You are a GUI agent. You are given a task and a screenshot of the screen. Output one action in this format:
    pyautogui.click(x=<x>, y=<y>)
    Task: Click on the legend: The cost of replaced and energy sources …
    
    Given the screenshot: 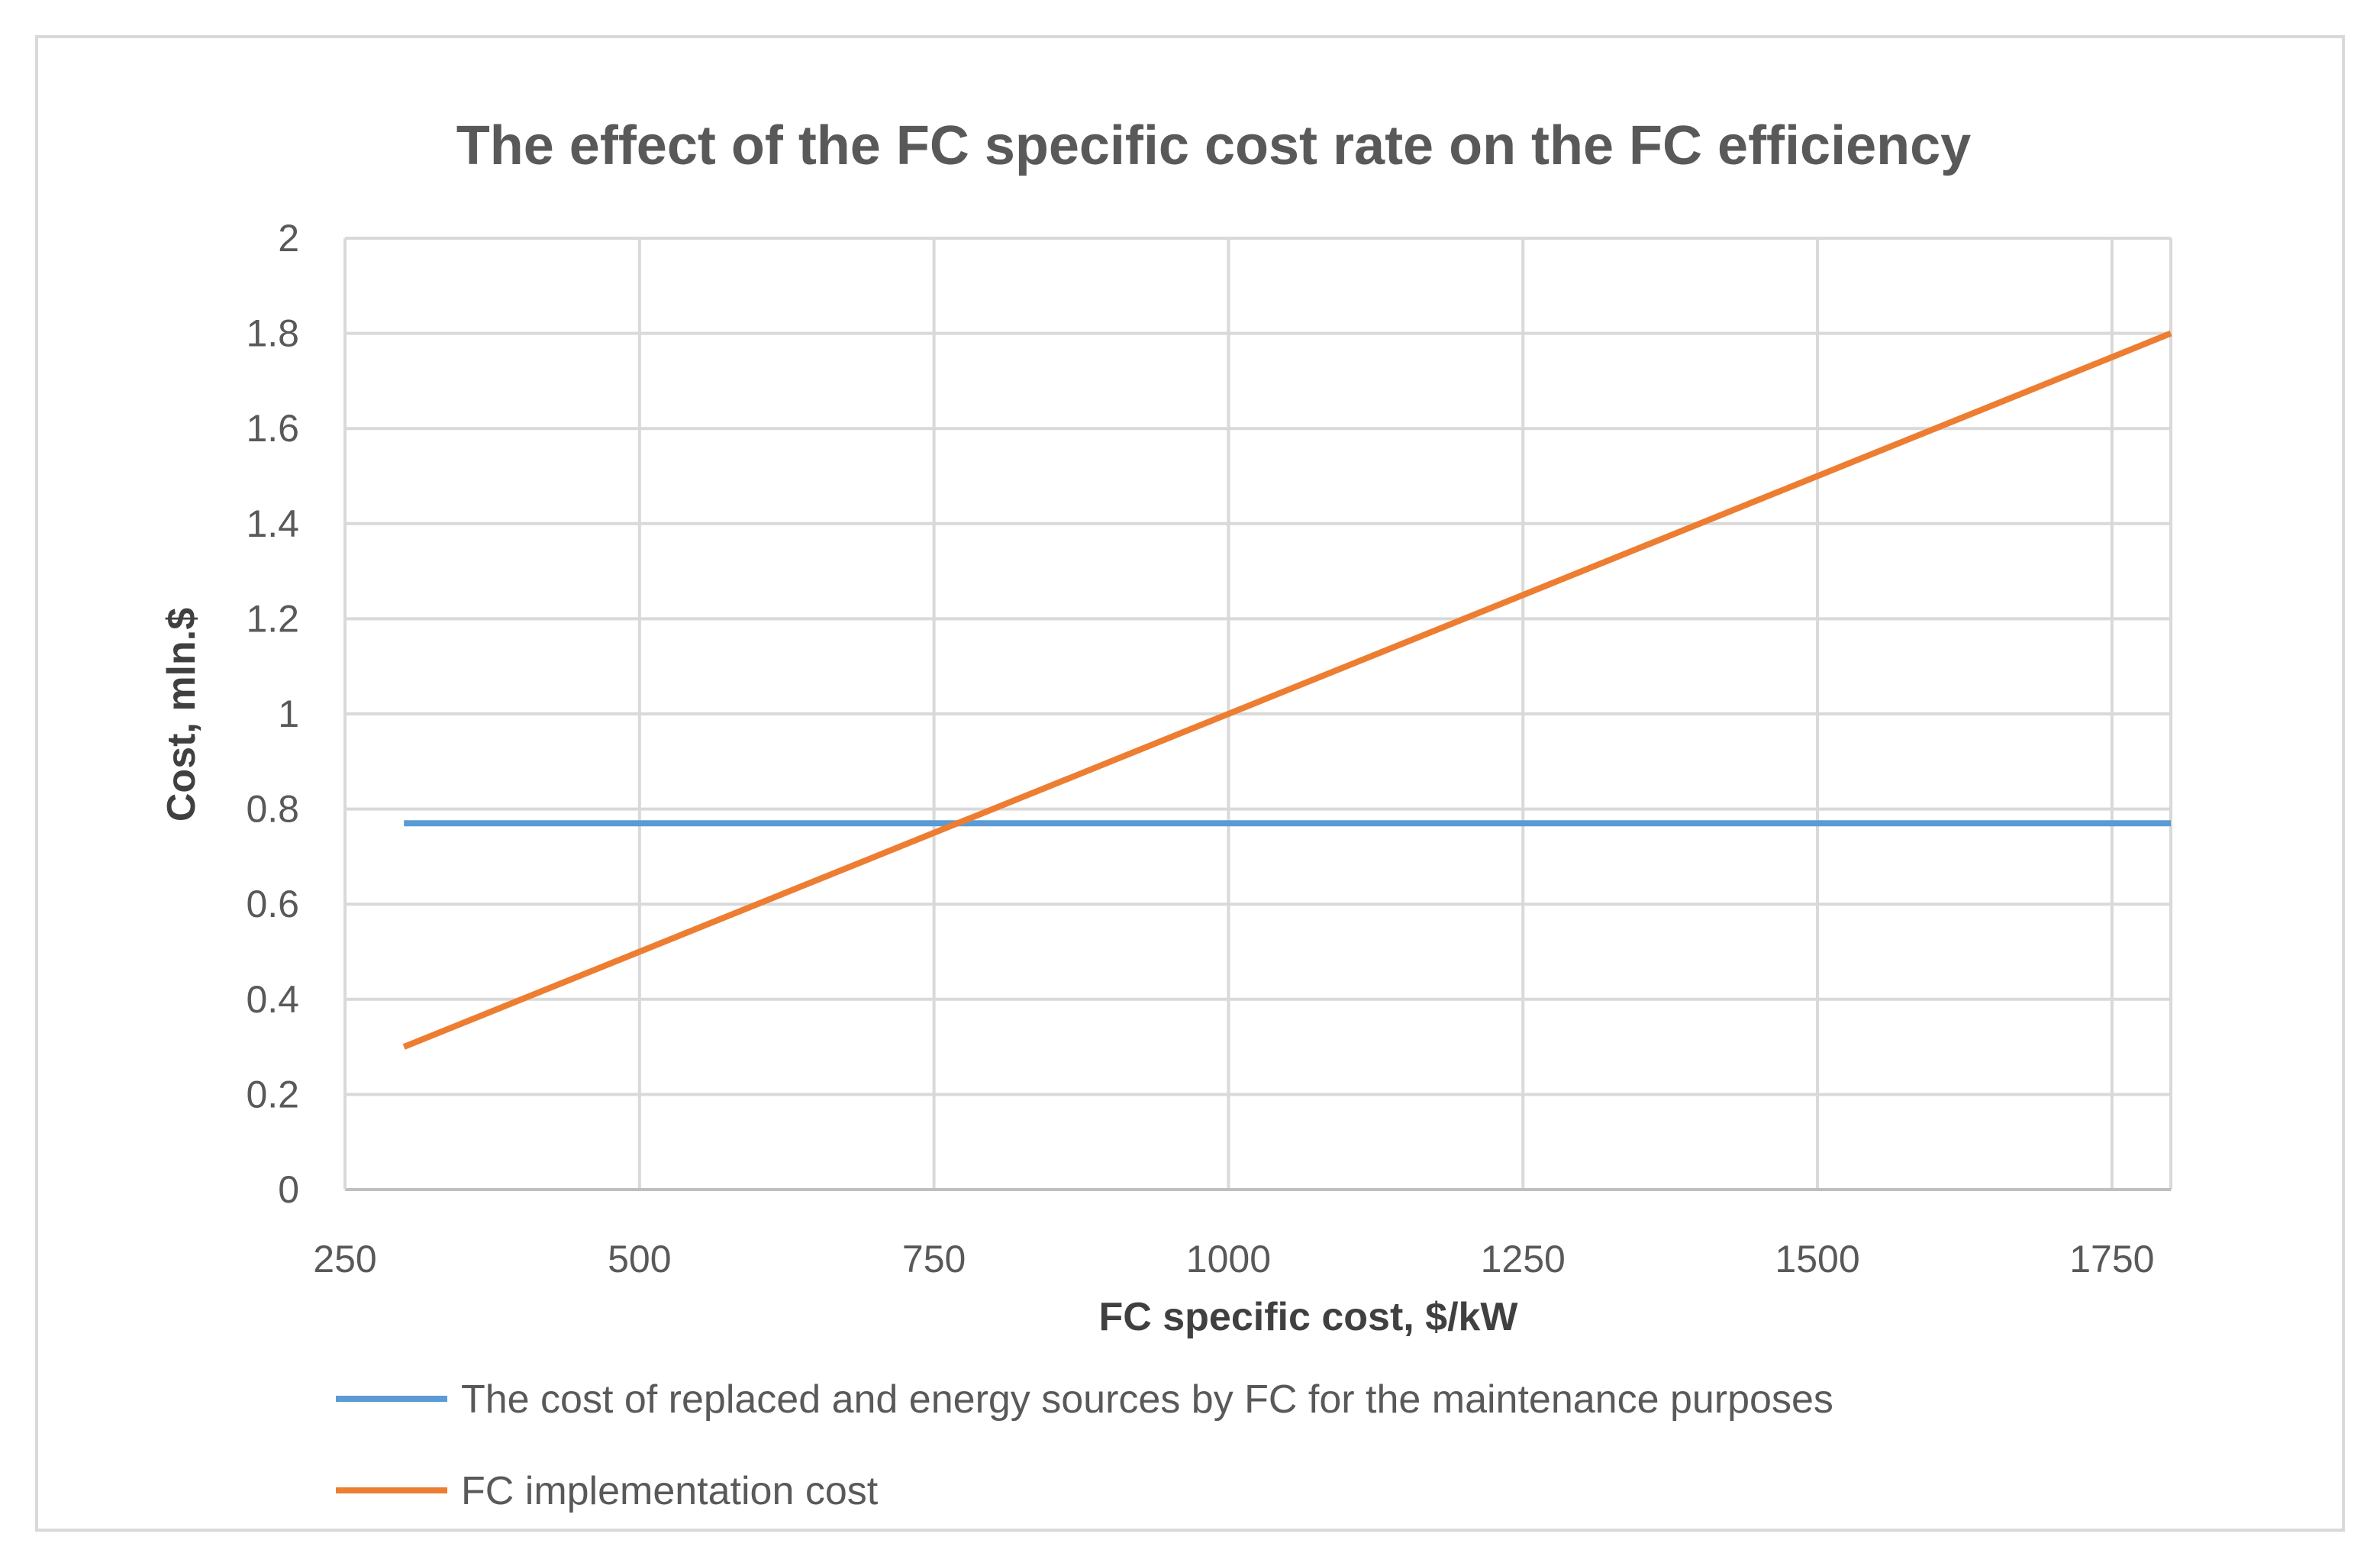 What is the action you would take?
    pyautogui.click(x=1084, y=1445)
    